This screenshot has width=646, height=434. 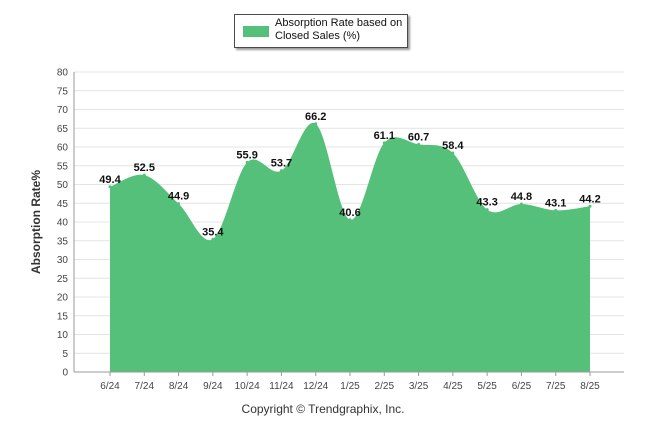 What do you see at coordinates (453, 146) in the screenshot?
I see `data-label: 58.4` at bounding box center [453, 146].